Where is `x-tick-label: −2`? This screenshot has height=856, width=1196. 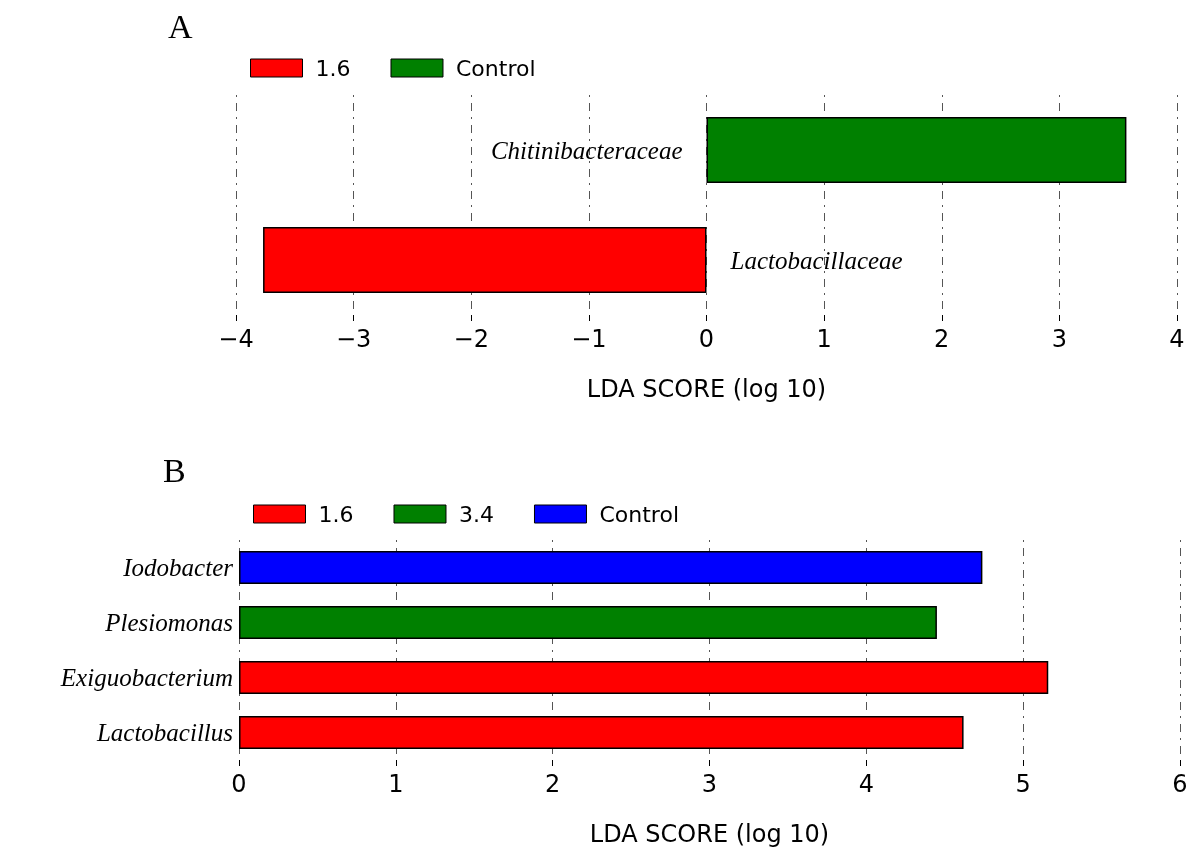 x-tick-label: −2 is located at coordinates (471, 339).